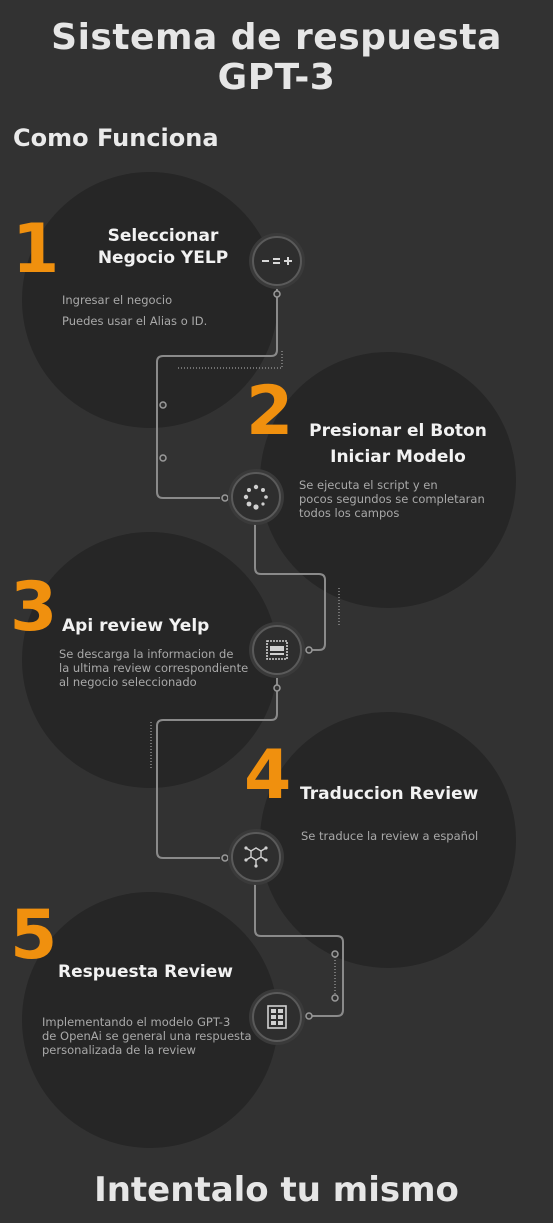  What do you see at coordinates (276, 77) in the screenshot?
I see `title-line-2: GPT-3` at bounding box center [276, 77].